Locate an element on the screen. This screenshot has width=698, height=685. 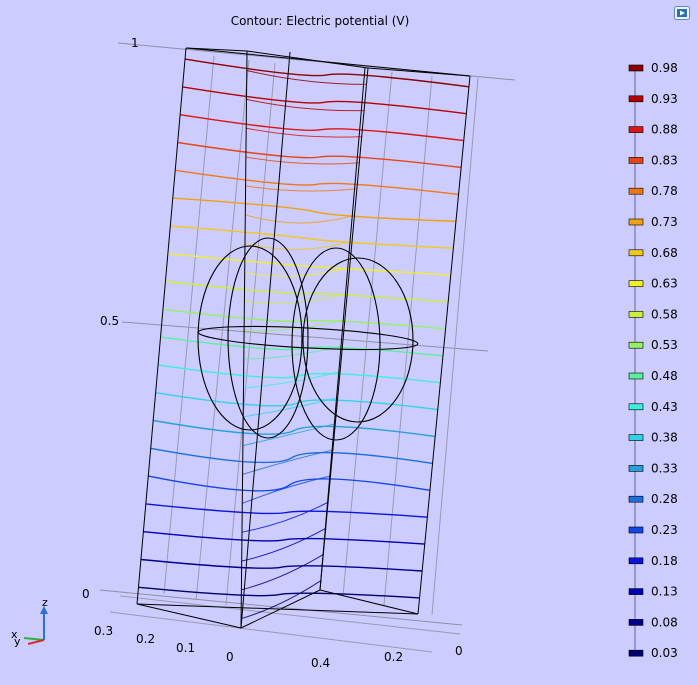
legend-label: 0.38 is located at coordinates (664, 438).